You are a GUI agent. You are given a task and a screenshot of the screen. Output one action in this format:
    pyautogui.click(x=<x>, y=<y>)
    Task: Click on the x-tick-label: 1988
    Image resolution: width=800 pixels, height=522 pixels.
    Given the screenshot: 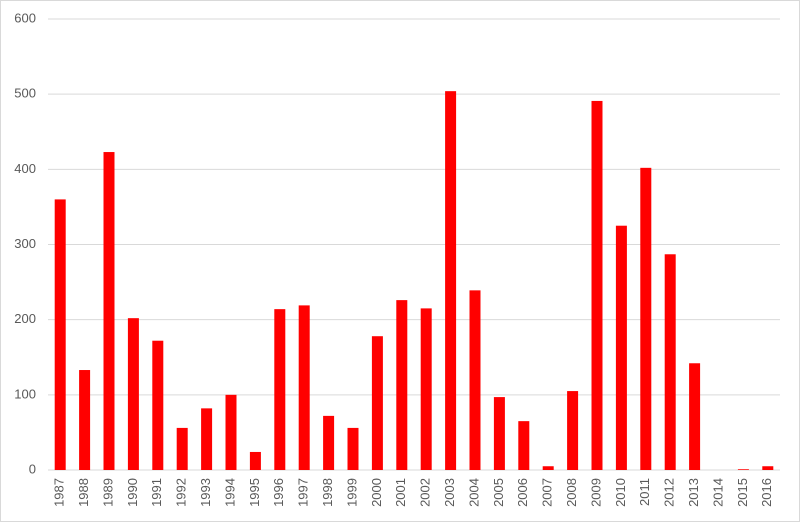 What is the action you would take?
    pyautogui.click(x=83, y=492)
    